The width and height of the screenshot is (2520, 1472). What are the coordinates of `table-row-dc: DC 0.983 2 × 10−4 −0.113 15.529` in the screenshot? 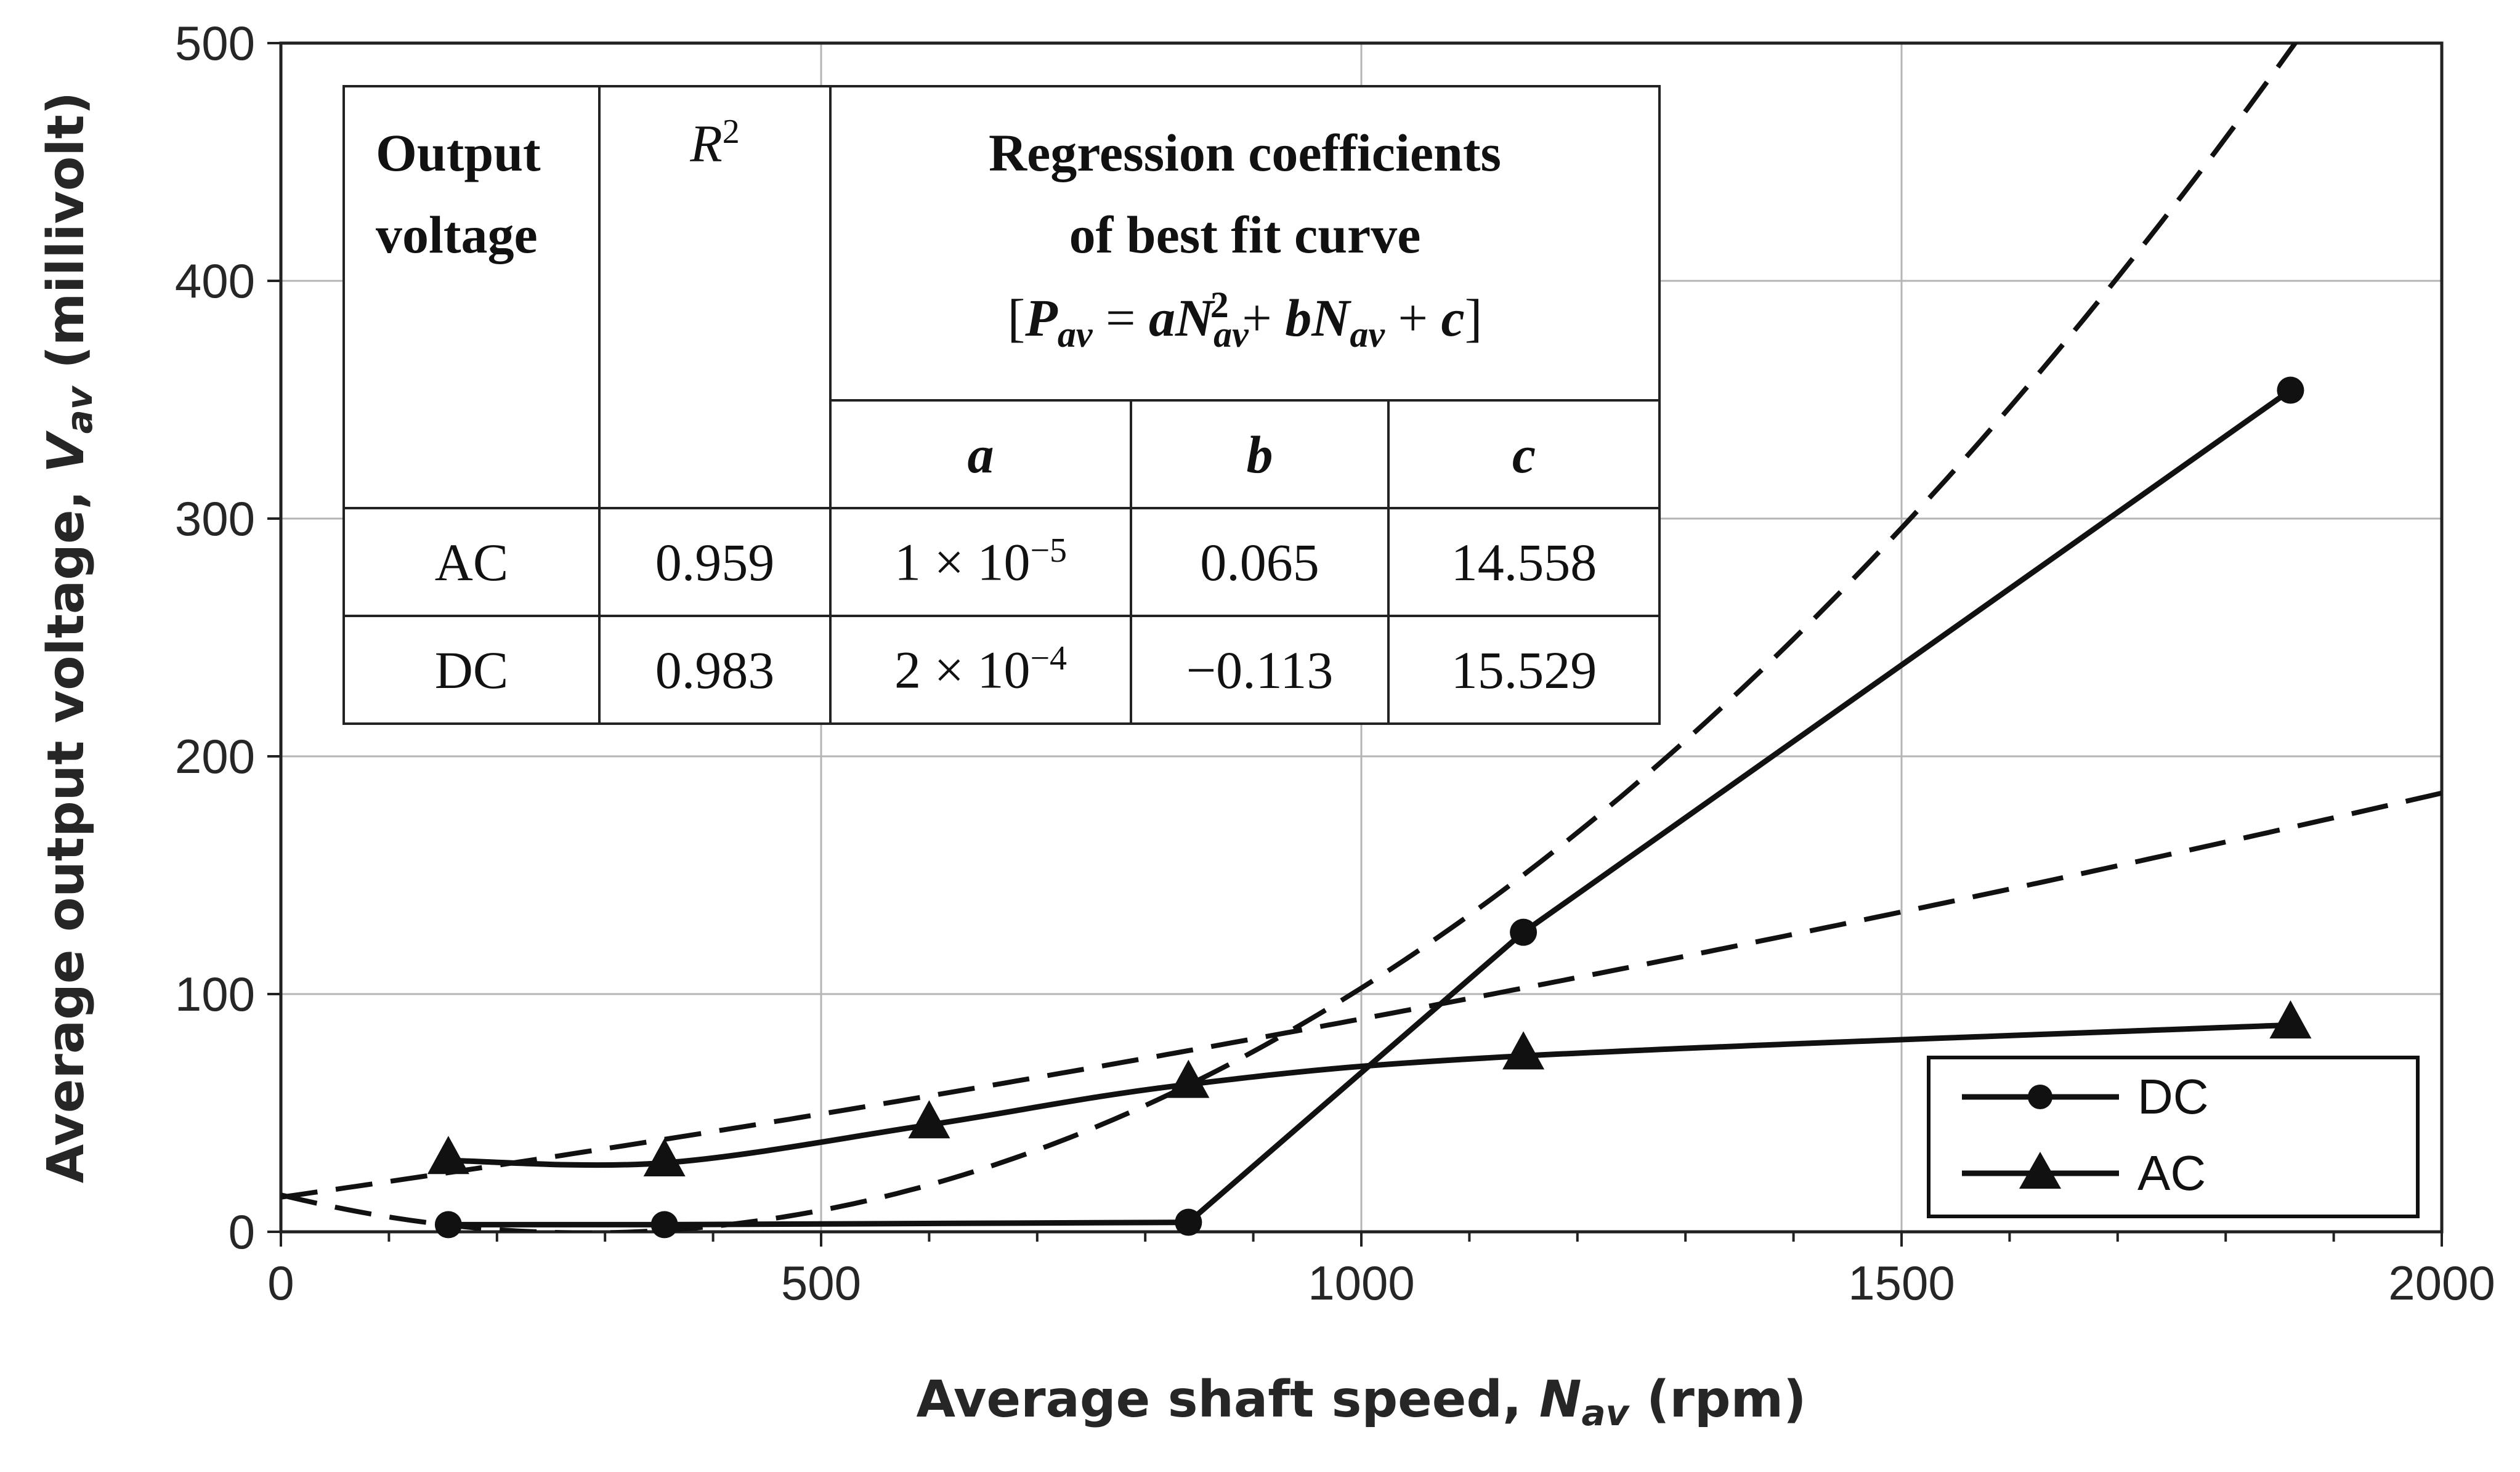 It's located at (1001, 670).